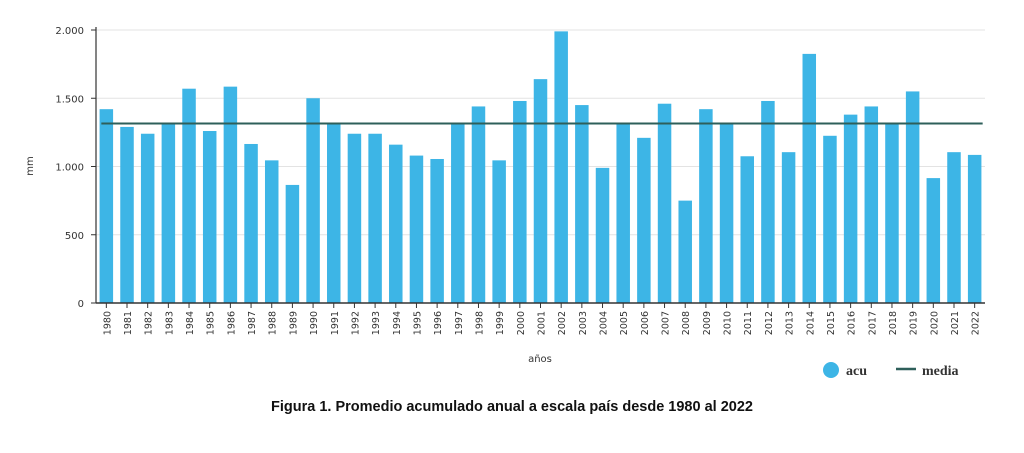 This screenshot has height=453, width=1024. Describe the element at coordinates (893, 323) in the screenshot. I see `x-tick-label: 2018` at that location.